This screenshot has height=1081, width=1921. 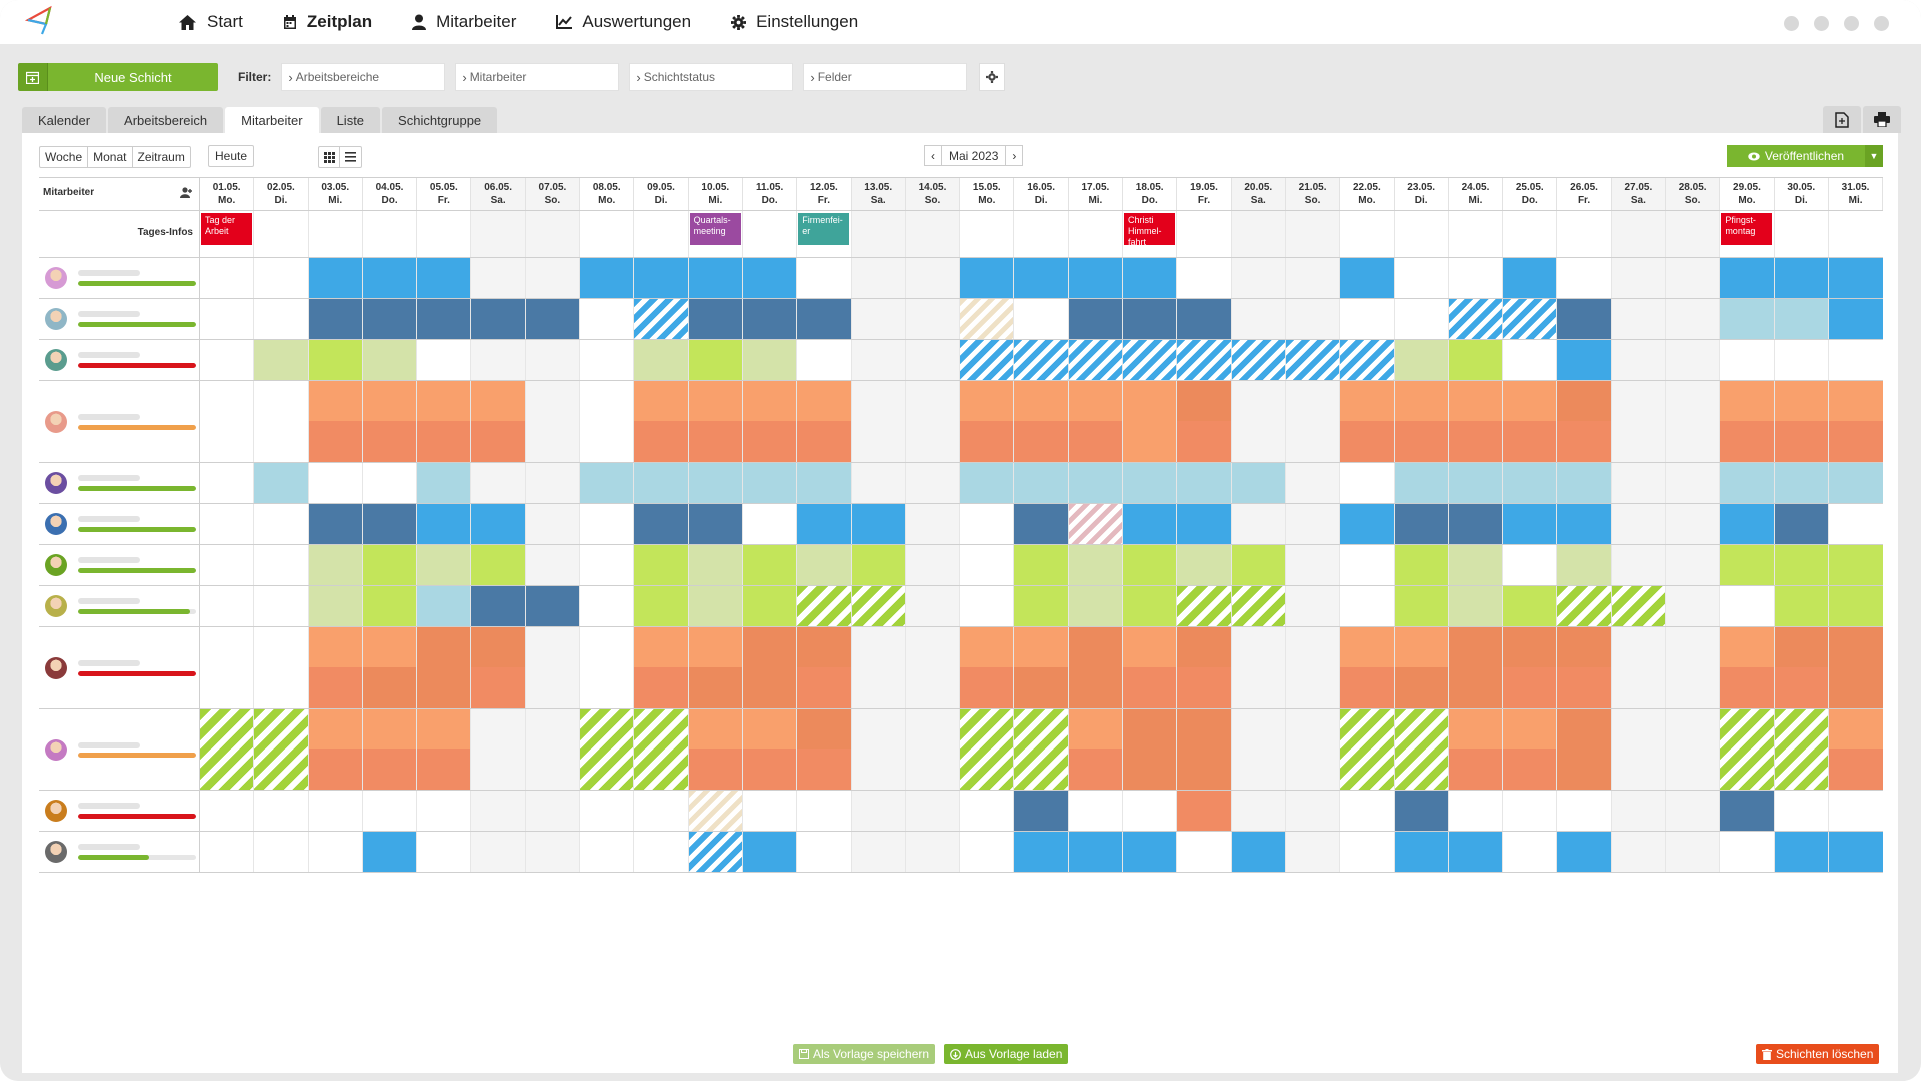 I want to click on export-pdf-button, so click(x=1842, y=119).